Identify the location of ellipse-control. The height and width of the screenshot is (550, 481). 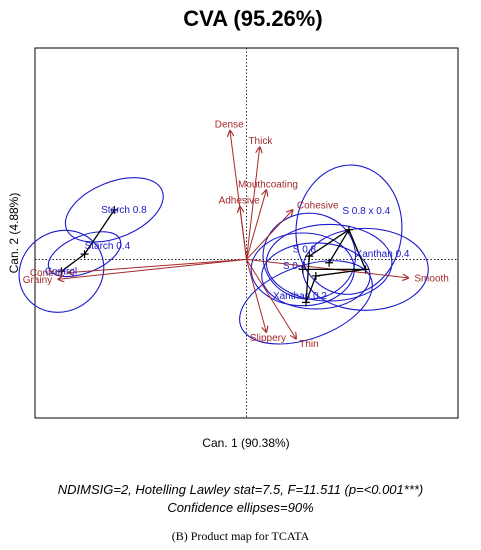
(61, 271).